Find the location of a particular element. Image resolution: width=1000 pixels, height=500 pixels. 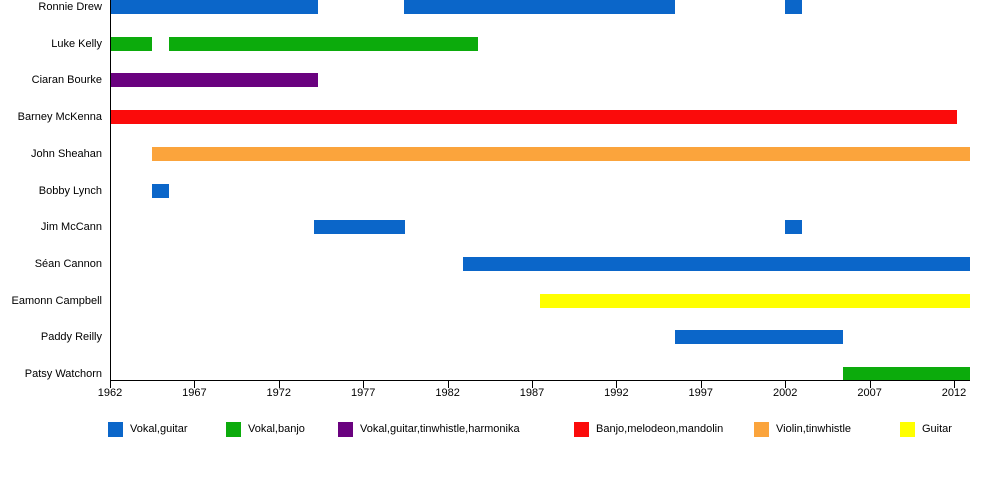

legend-label: Vokal,banjo is located at coordinates (276, 429).